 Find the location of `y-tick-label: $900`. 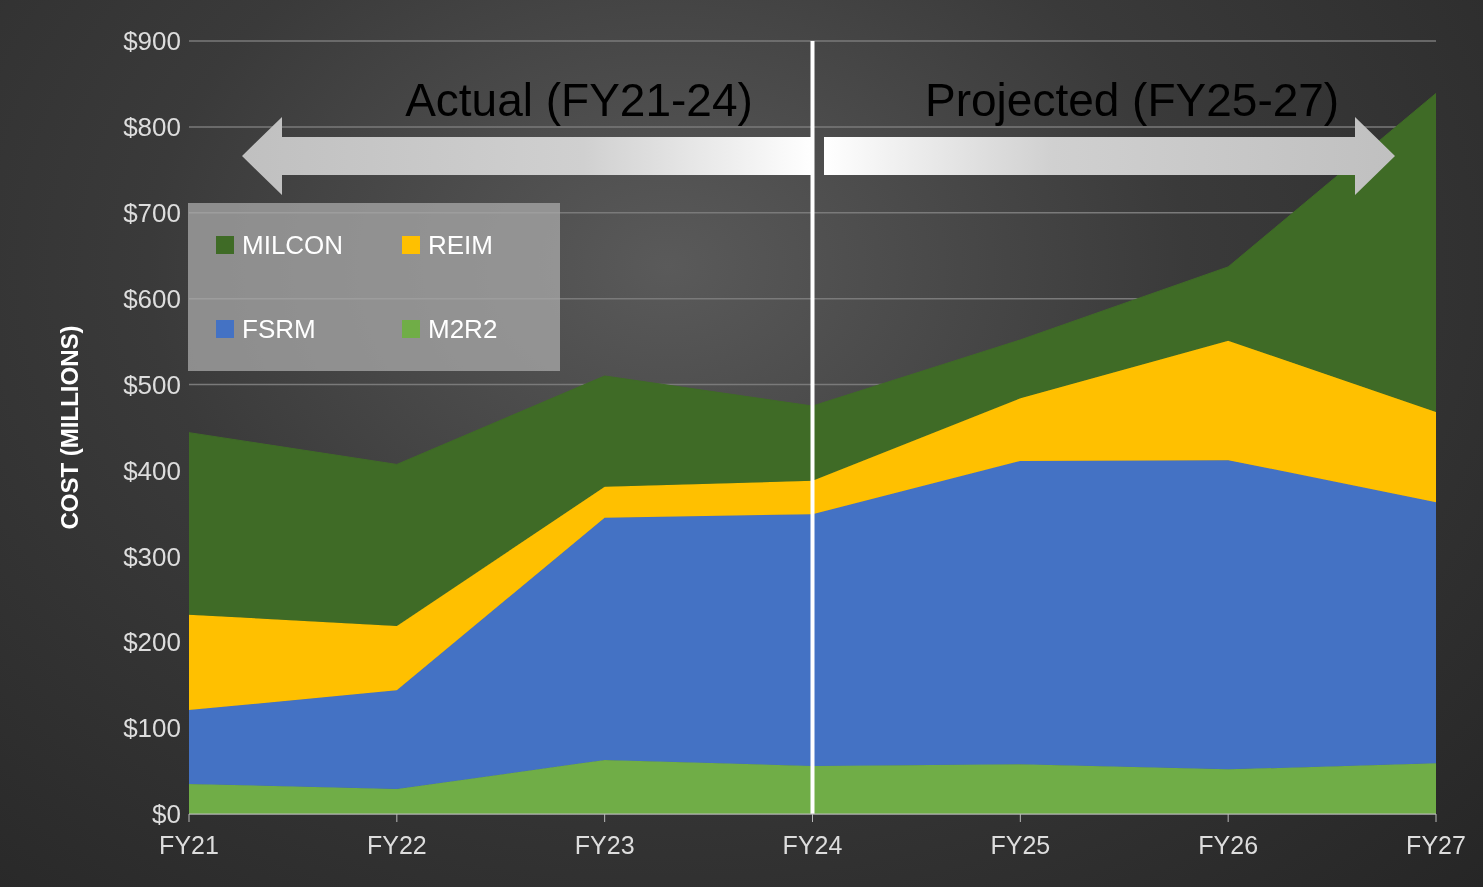

y-tick-label: $900 is located at coordinates (152, 41).